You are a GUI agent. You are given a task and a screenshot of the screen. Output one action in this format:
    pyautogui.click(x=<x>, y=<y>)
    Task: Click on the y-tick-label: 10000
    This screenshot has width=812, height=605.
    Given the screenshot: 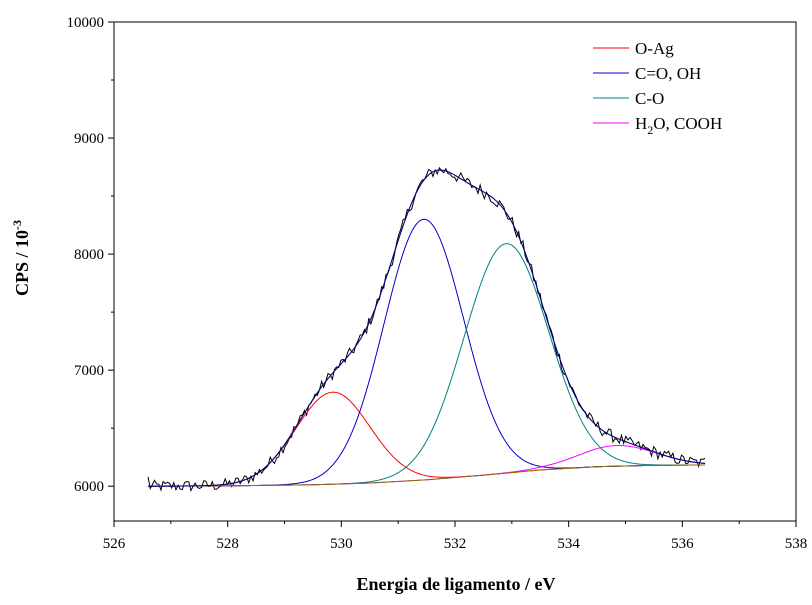 What is the action you would take?
    pyautogui.click(x=86, y=23)
    